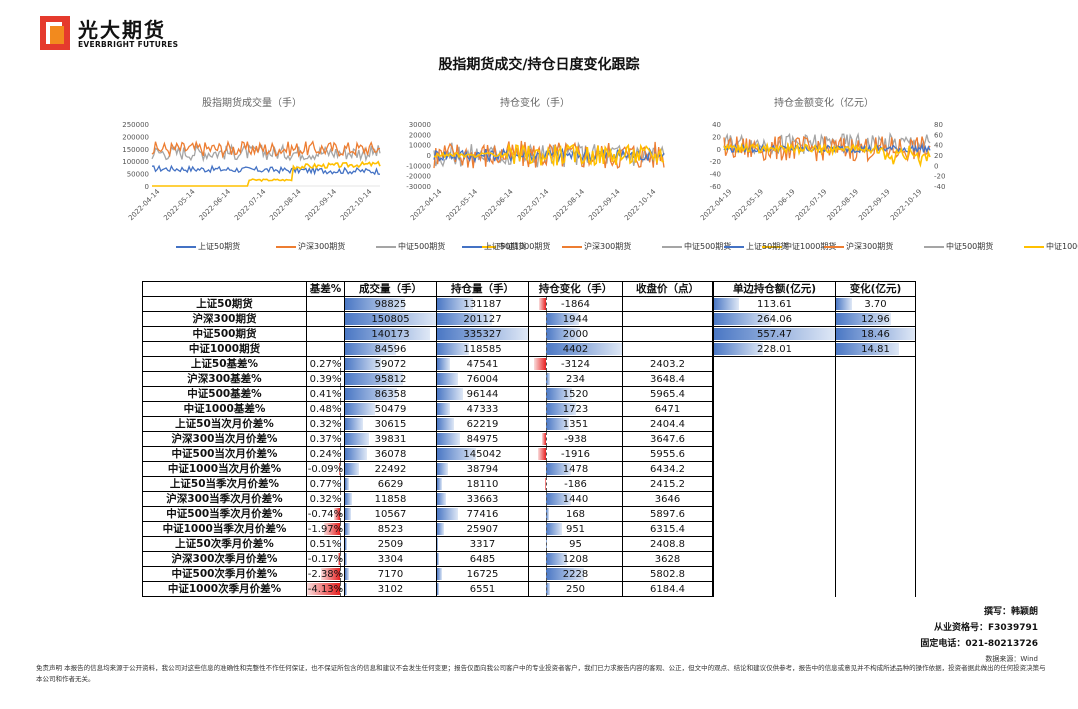 The height and width of the screenshot is (709, 1078). What do you see at coordinates (1011, 659) in the screenshot?
I see `data-source: 数据来源：Wind` at bounding box center [1011, 659].